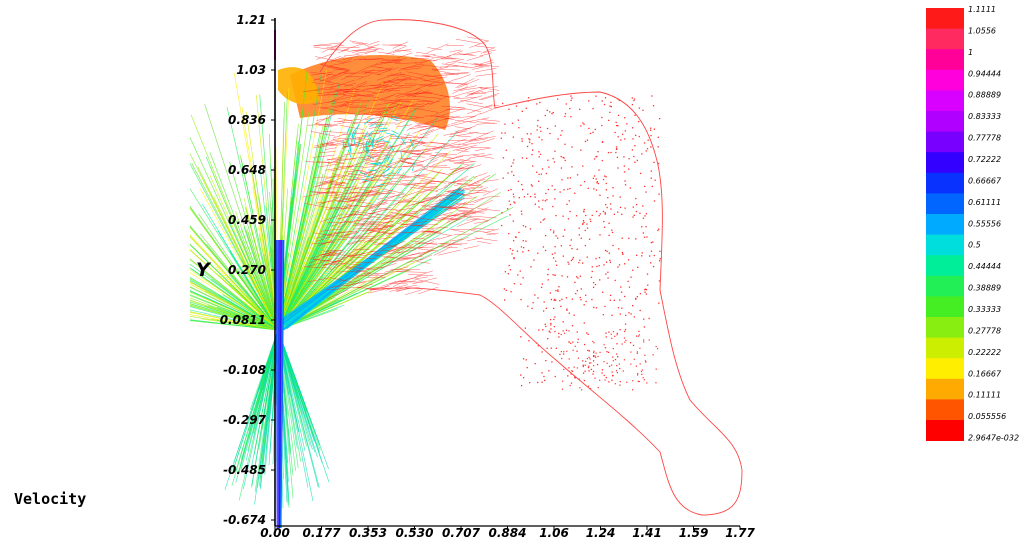 This screenshot has width=1026, height=537. I want to click on colorbar-label: 1.0556, so click(982, 30).